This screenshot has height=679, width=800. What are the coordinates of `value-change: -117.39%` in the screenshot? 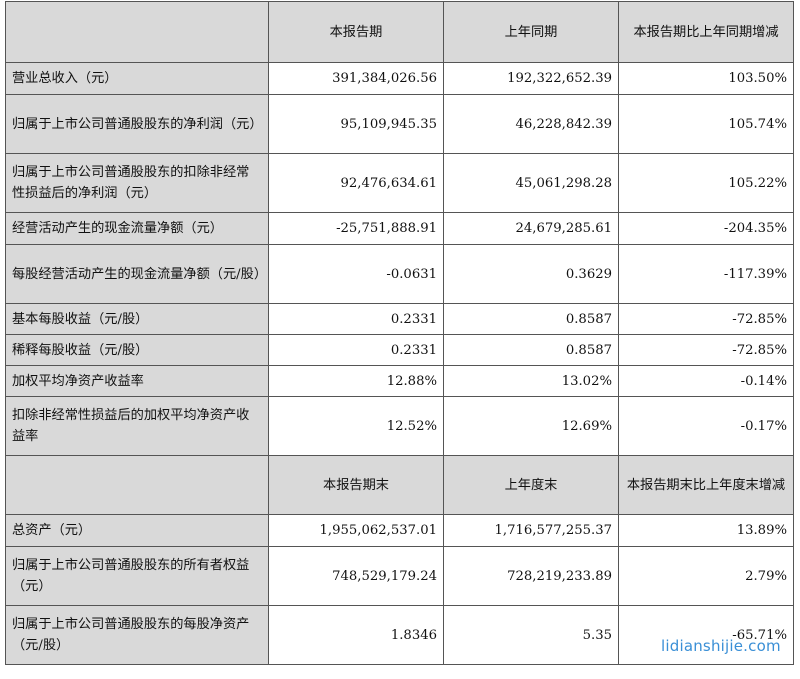 It's located at (706, 274).